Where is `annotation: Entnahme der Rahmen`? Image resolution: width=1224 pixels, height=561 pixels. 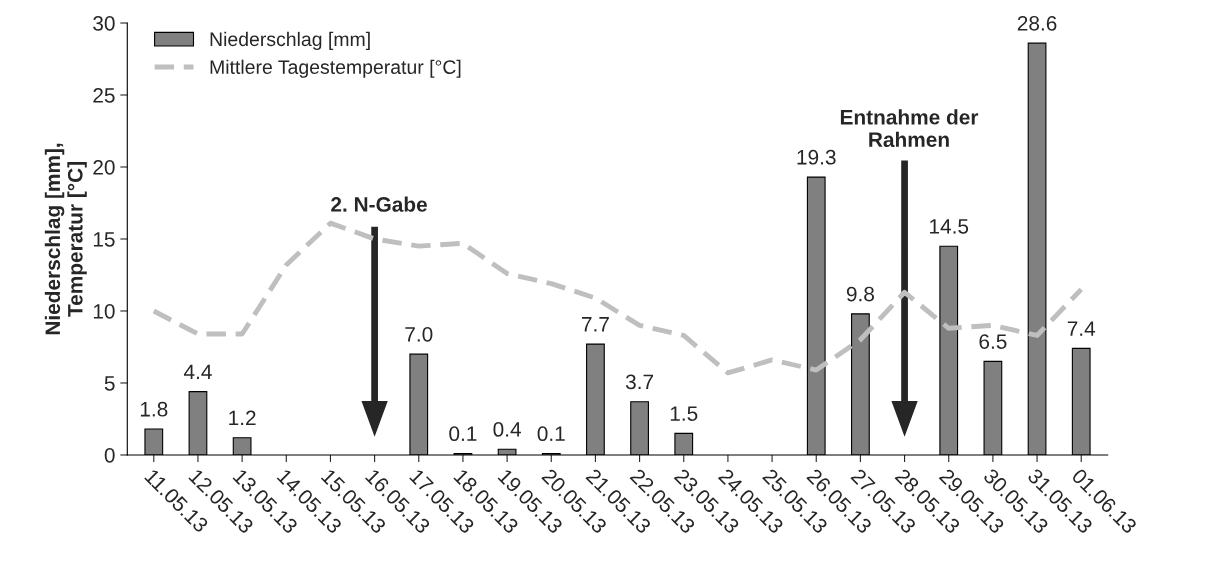 annotation: Entnahme der Rahmen is located at coordinates (909, 128).